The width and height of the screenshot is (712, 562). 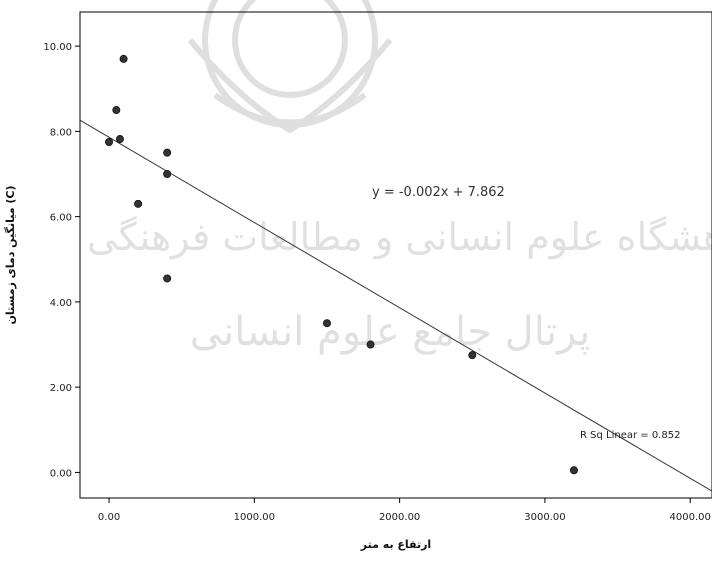 I want to click on x-tick-label: 4000.00, so click(x=690, y=517).